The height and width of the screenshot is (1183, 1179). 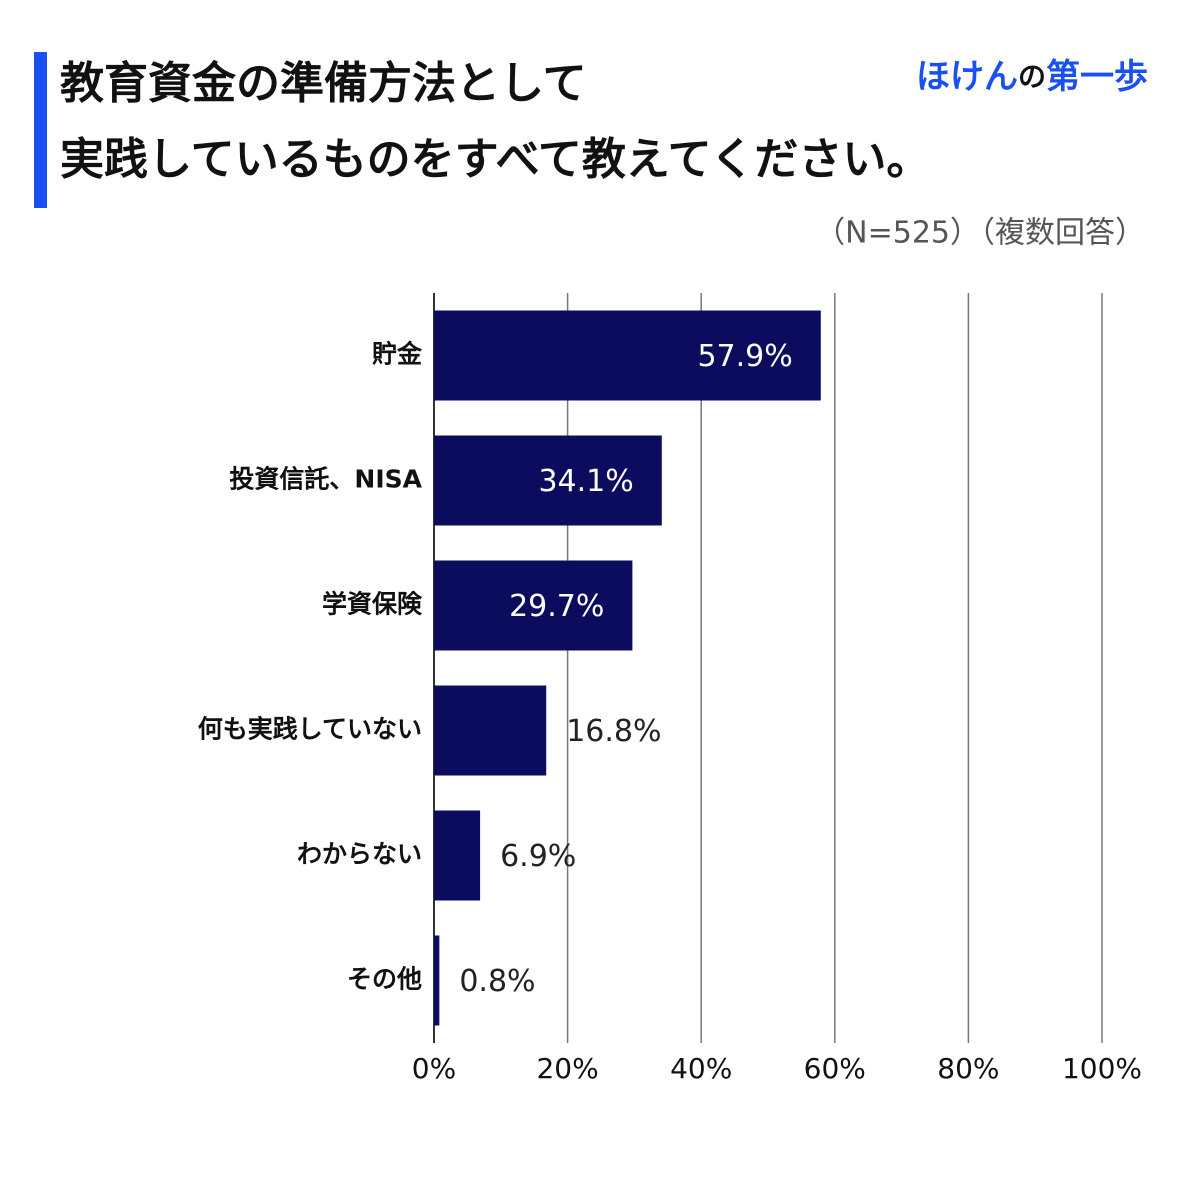 I want to click on y-tick-label: 学資保険, so click(x=372, y=604).